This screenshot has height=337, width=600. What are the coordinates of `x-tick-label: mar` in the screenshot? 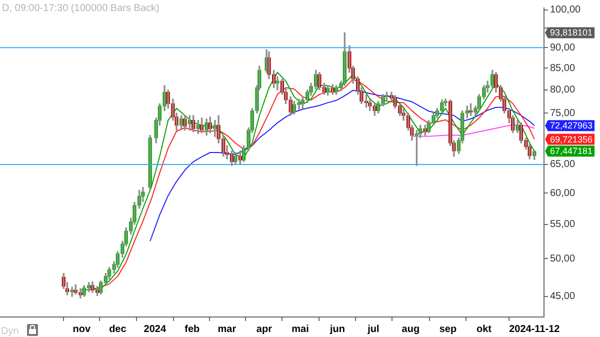 It's located at (227, 329).